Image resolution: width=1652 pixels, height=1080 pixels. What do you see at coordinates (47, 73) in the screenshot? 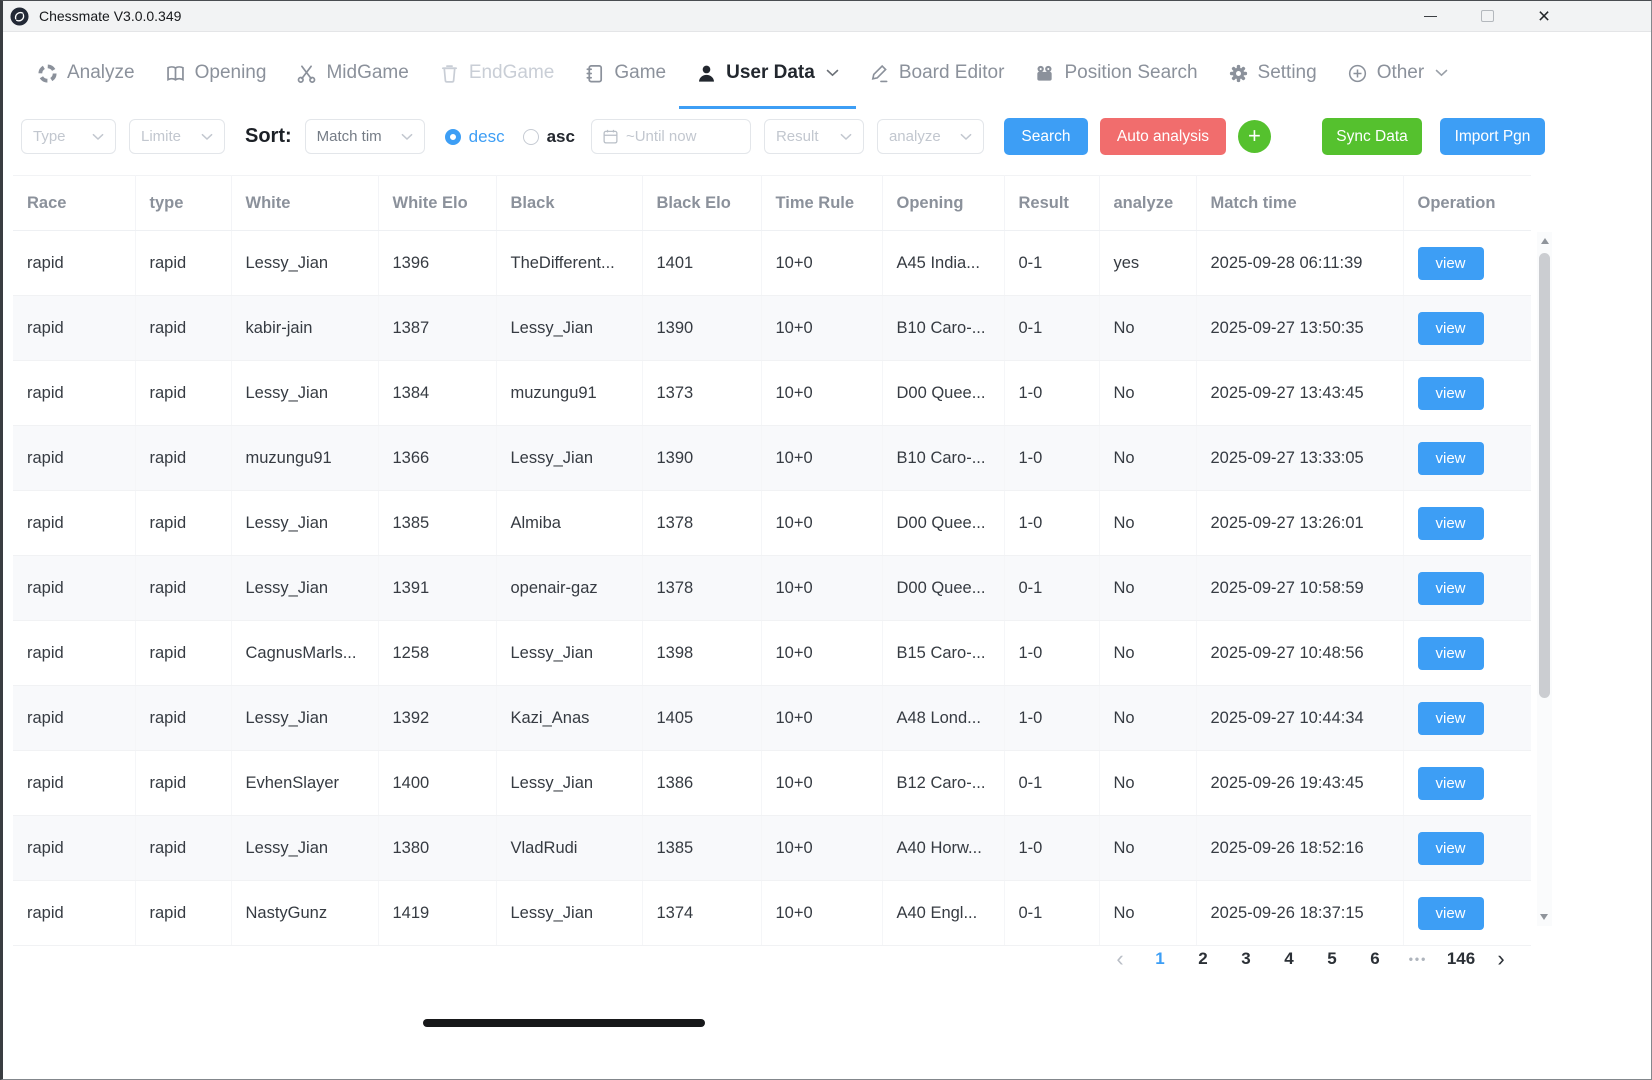
I see `analyze-icon` at bounding box center [47, 73].